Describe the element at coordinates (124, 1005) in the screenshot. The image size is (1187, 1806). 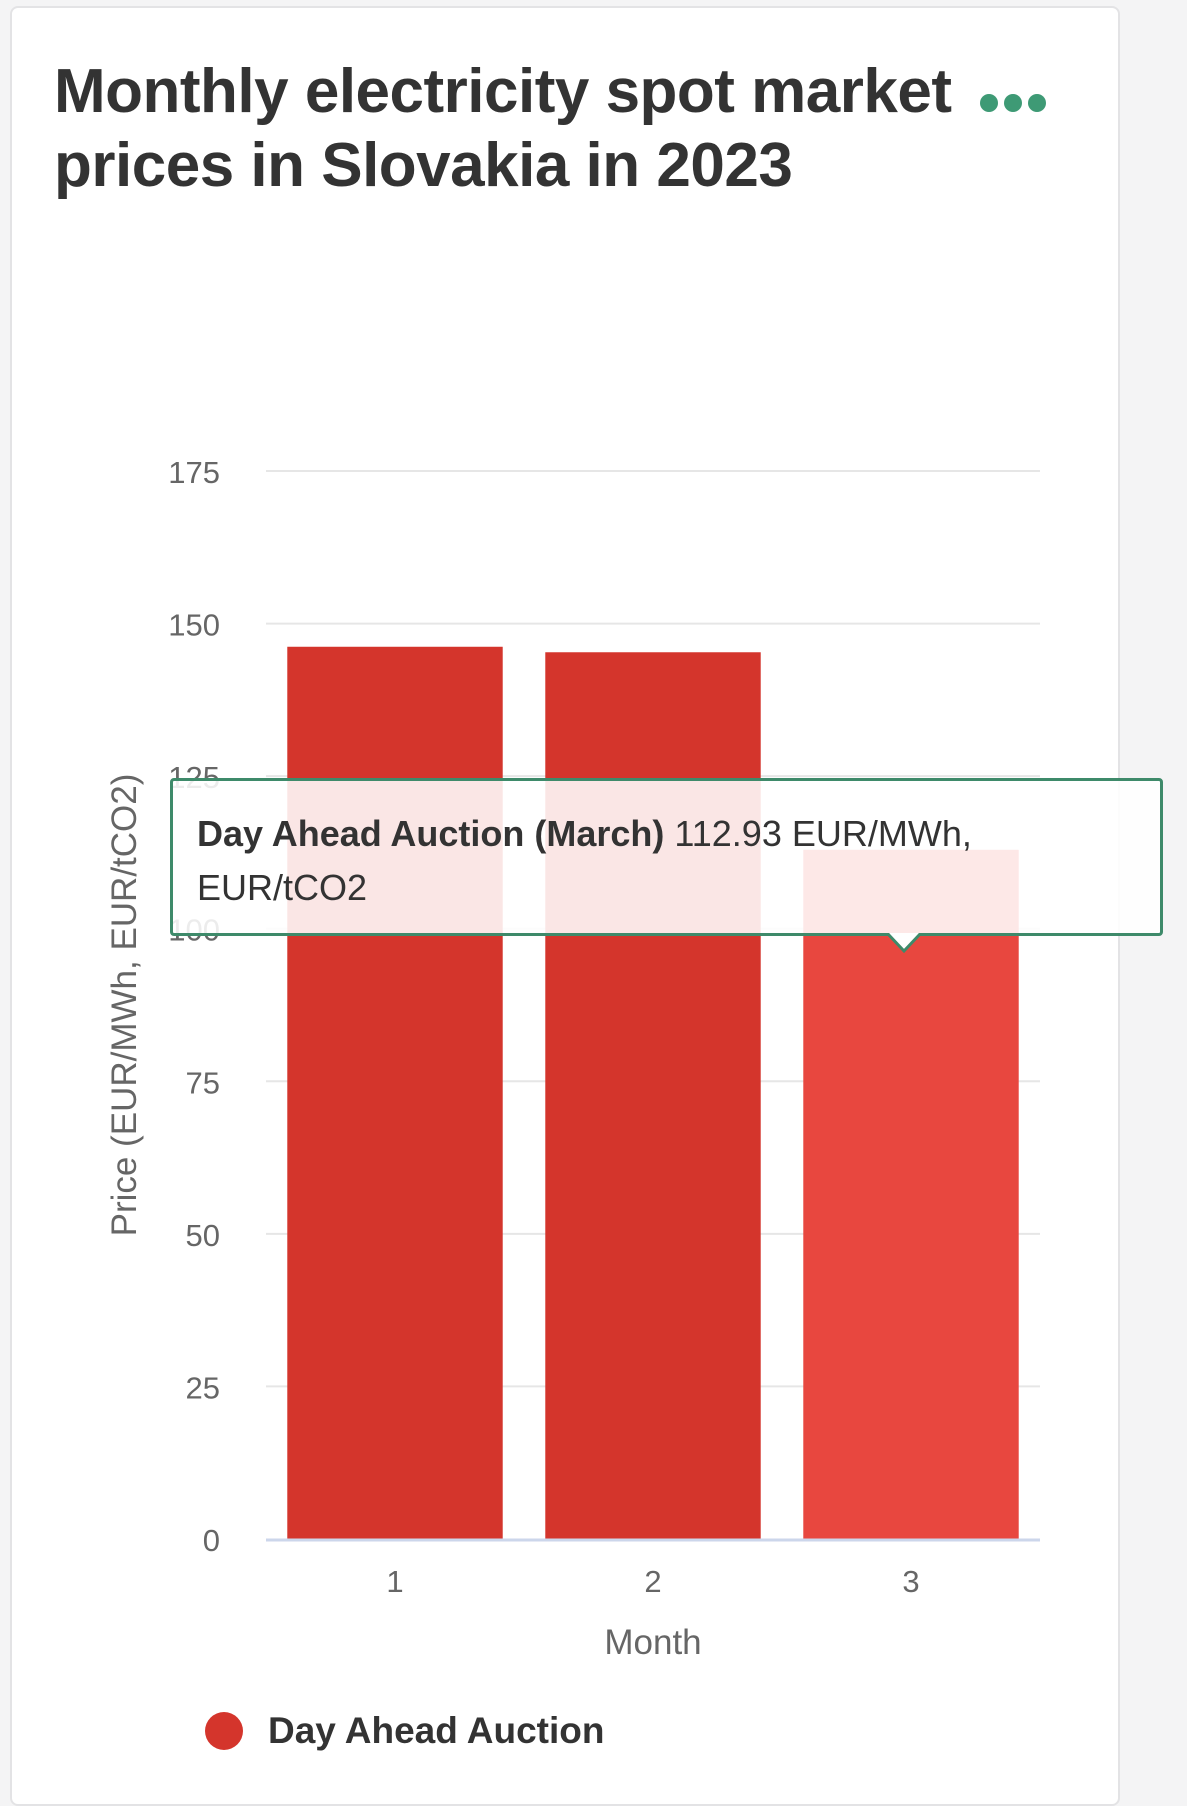
I see `y-axis-title: Price (EUR/MWh, EUR/tCO2)` at that location.